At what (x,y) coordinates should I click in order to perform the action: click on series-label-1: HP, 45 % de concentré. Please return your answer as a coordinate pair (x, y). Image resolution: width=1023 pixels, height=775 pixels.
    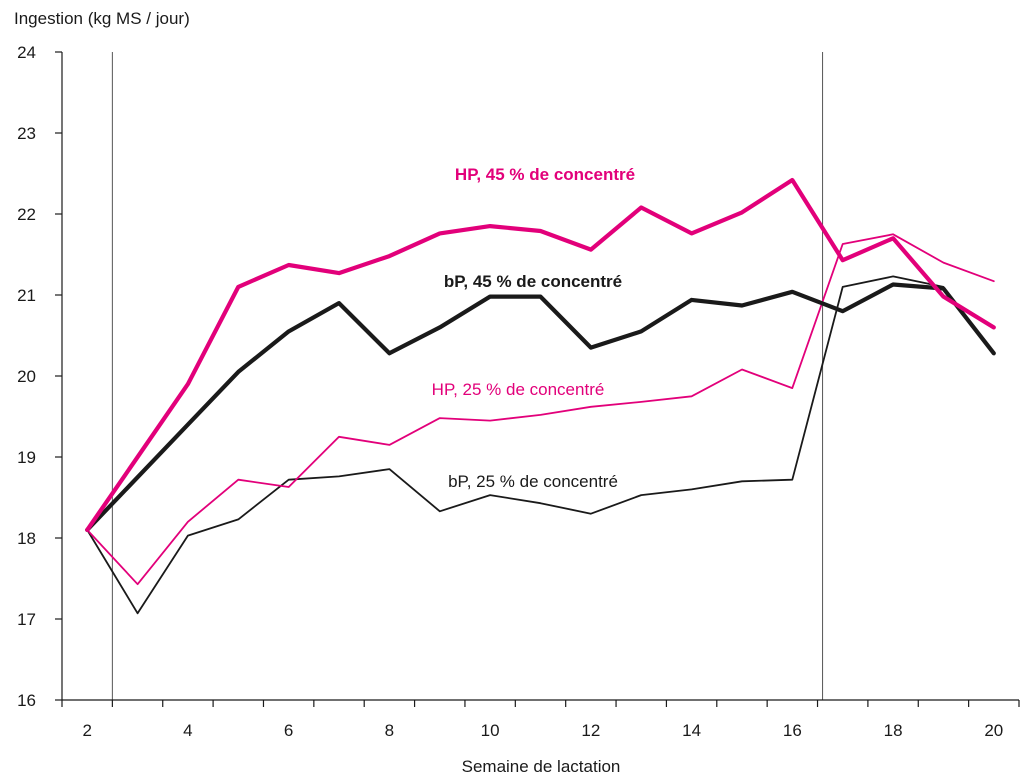
    Looking at the image, I should click on (545, 174).